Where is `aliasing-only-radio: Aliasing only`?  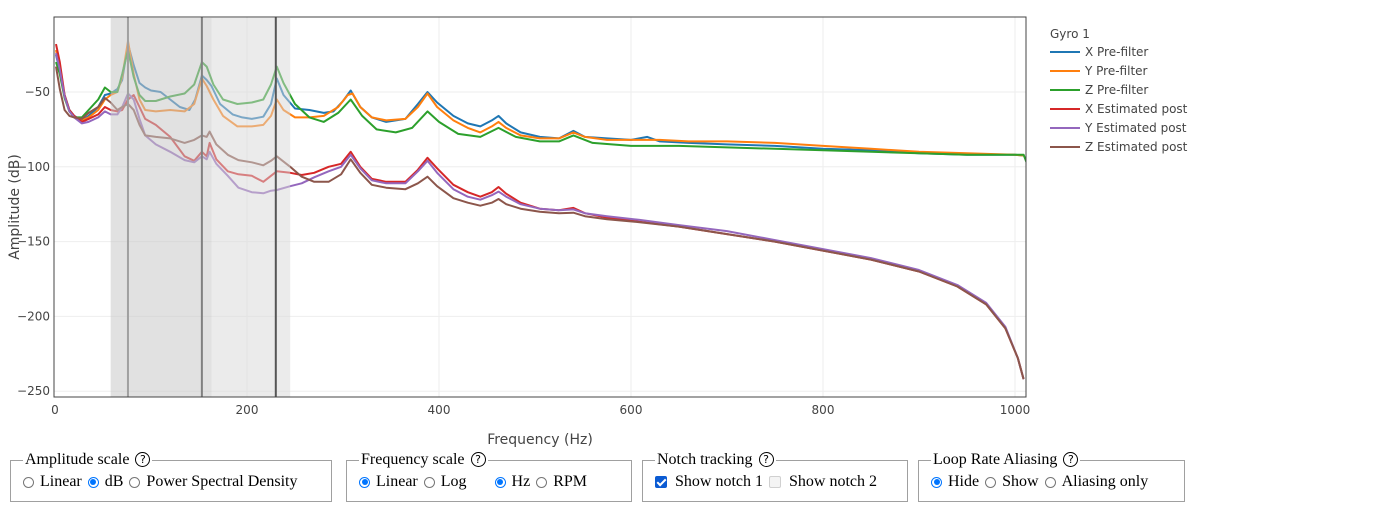
aliasing-only-radio: Aliasing only is located at coordinates (1096, 482).